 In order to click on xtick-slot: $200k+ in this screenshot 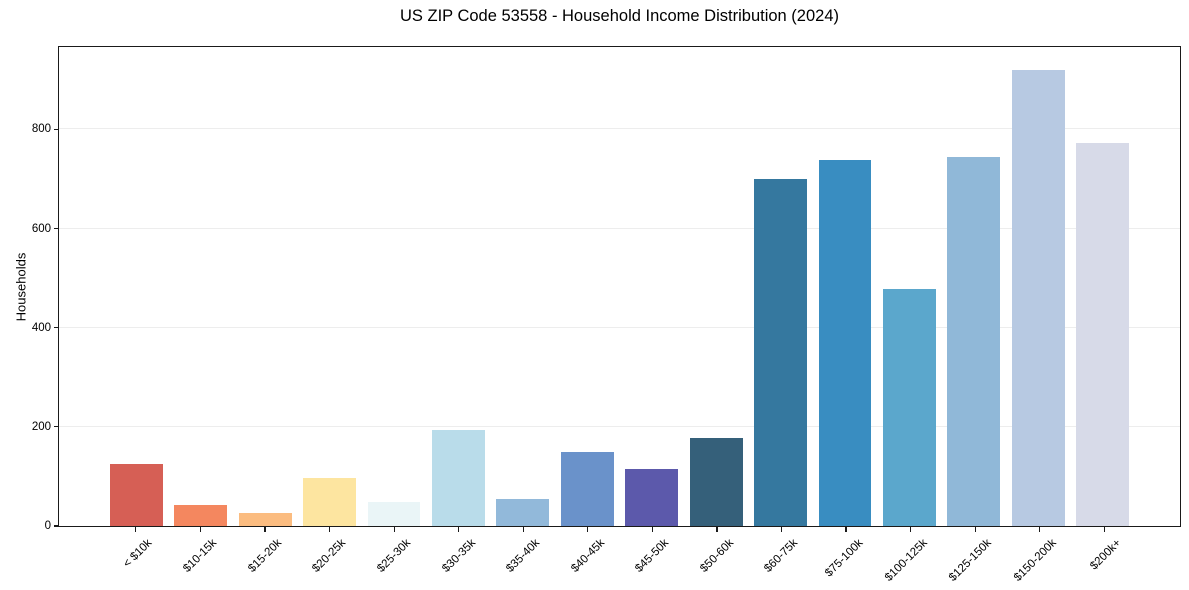, I will do `click(1103, 558)`.